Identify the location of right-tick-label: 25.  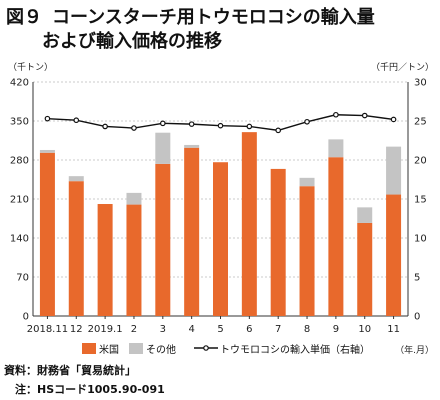
(420, 122).